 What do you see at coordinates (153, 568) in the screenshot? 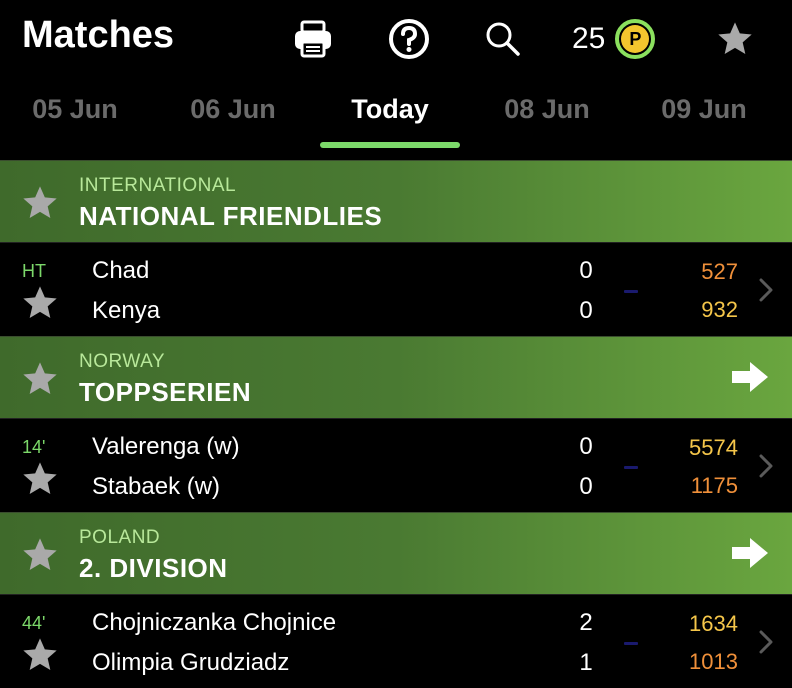
I see `league-name: 2. DIVISION` at bounding box center [153, 568].